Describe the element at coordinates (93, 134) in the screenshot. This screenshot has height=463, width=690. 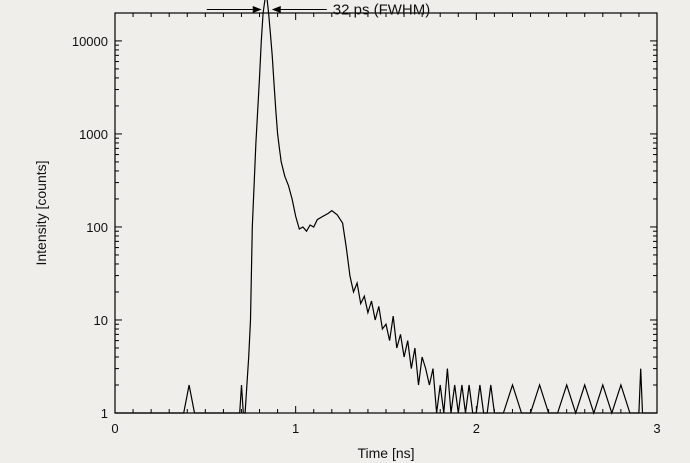
I see `y-tick-label: 1000` at that location.